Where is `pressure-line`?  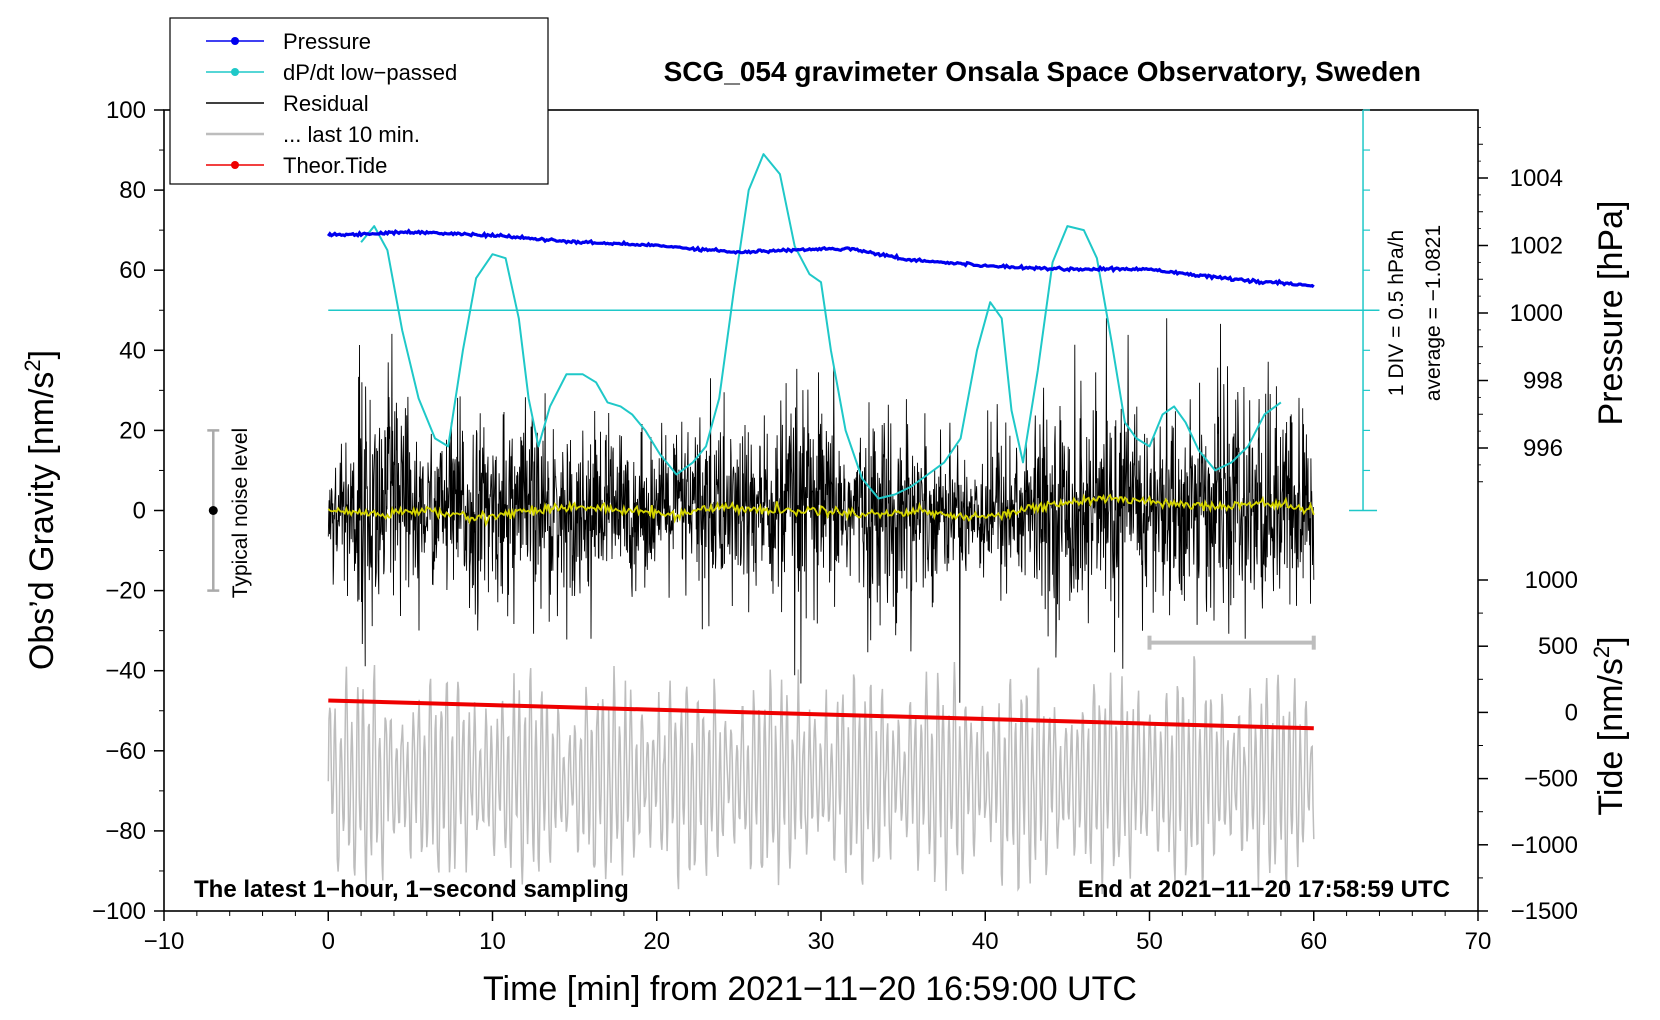
pressure-line is located at coordinates (820, 258).